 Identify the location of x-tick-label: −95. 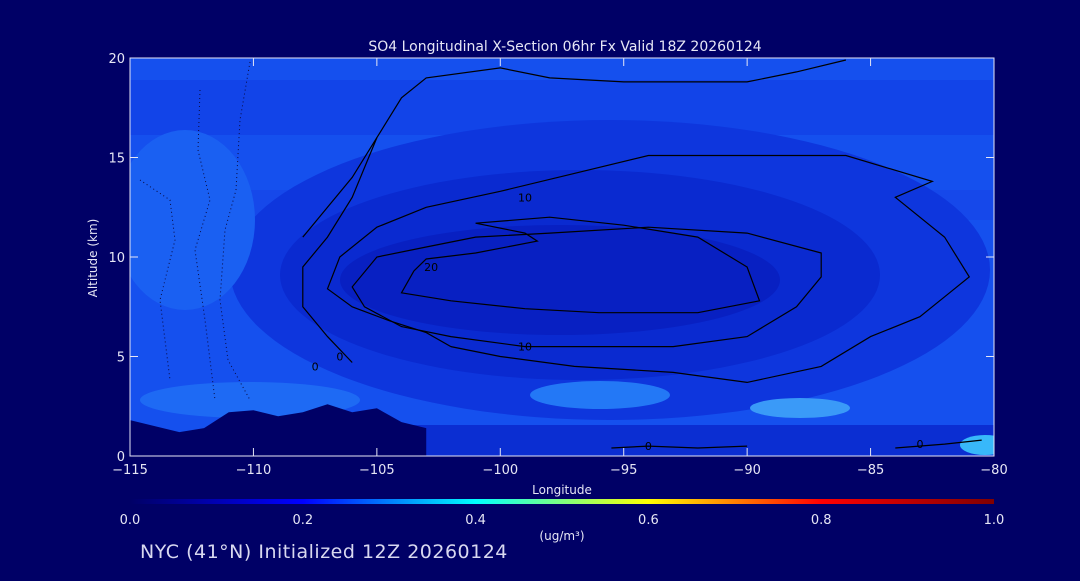
(623, 470).